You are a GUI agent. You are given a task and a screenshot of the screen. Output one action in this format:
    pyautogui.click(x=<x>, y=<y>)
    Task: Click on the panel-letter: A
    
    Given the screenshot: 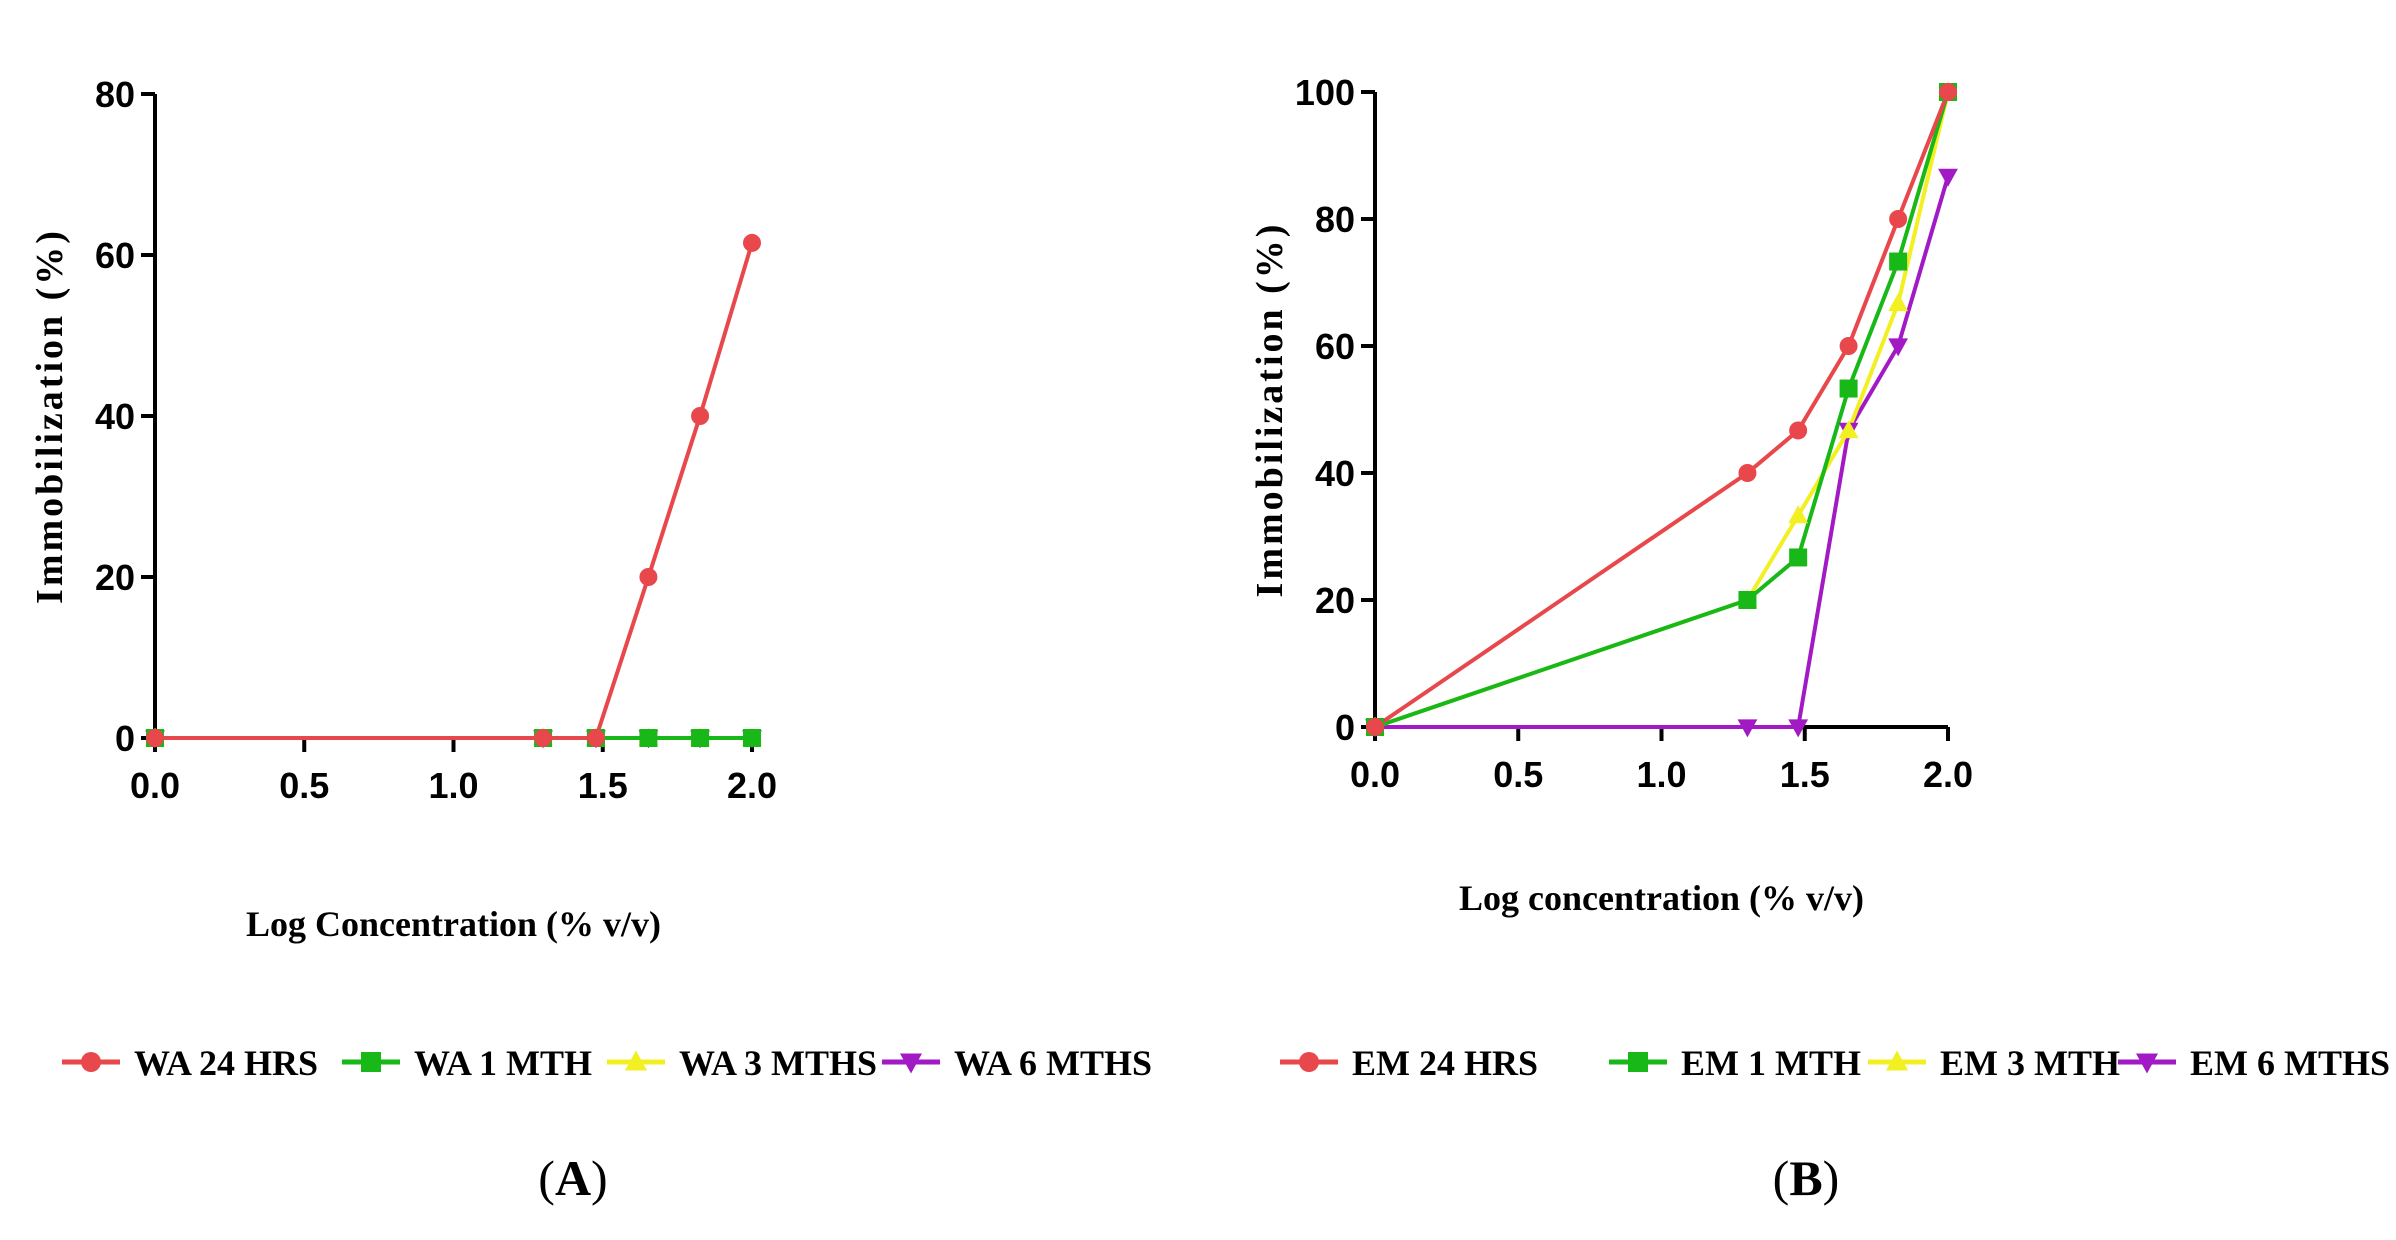 What is the action you would take?
    pyautogui.click(x=573, y=1178)
    